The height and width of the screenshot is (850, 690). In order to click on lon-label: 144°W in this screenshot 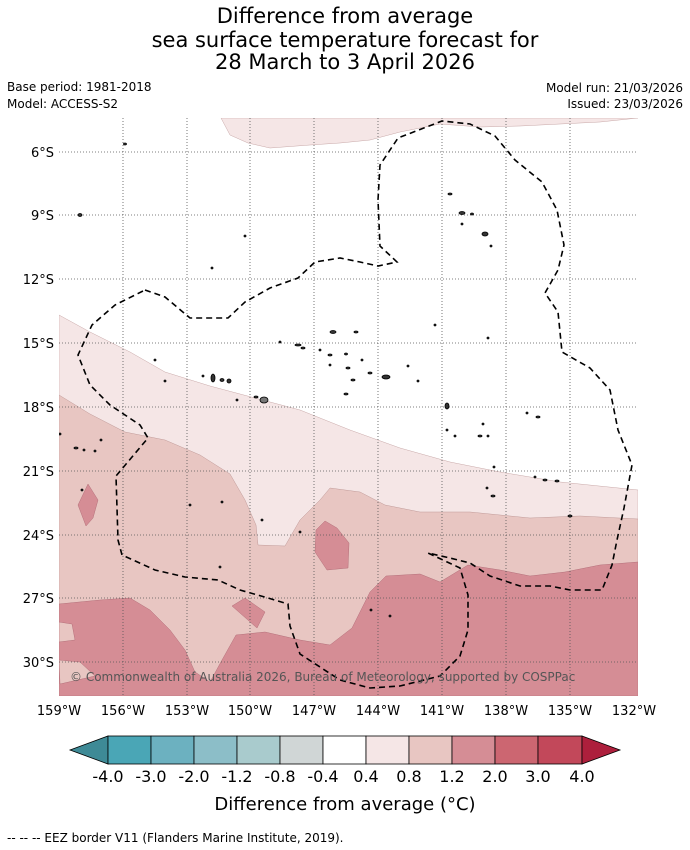, I will do `click(378, 711)`.